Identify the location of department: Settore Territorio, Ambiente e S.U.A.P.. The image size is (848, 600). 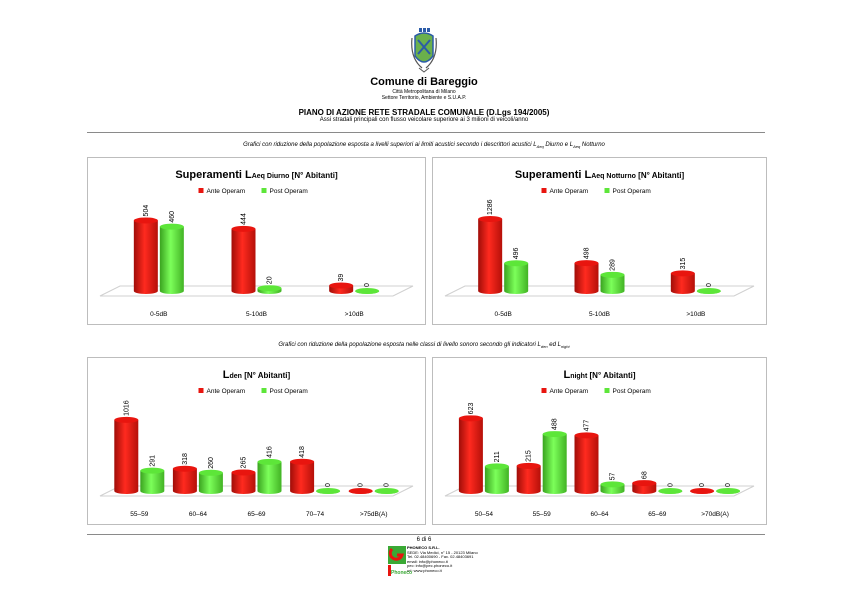
(424, 98).